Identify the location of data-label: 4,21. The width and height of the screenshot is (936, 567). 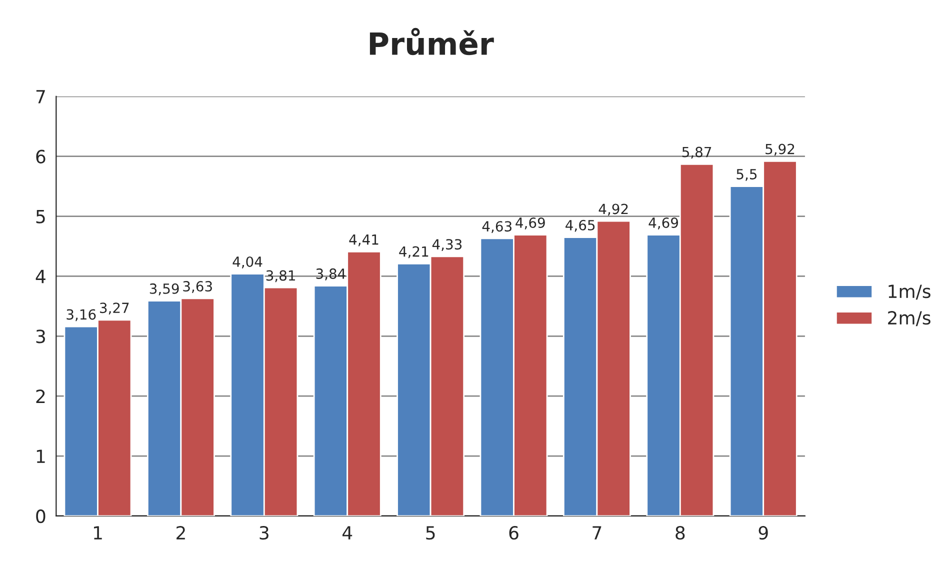
(413, 252).